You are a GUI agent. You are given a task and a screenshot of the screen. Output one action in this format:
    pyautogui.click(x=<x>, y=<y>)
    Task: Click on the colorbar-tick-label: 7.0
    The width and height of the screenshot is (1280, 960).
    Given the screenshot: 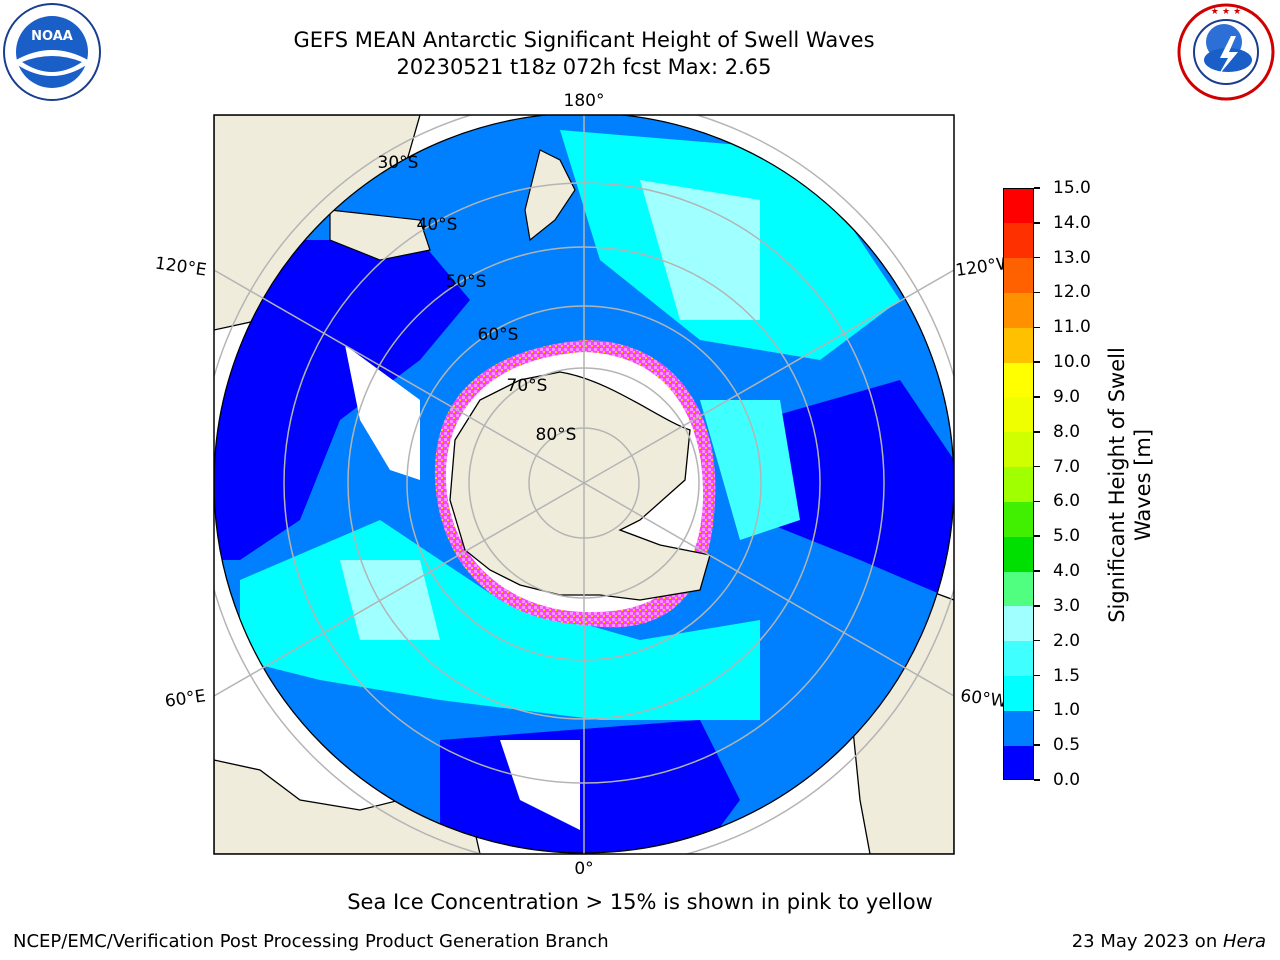 What is the action you would take?
    pyautogui.click(x=1067, y=466)
    